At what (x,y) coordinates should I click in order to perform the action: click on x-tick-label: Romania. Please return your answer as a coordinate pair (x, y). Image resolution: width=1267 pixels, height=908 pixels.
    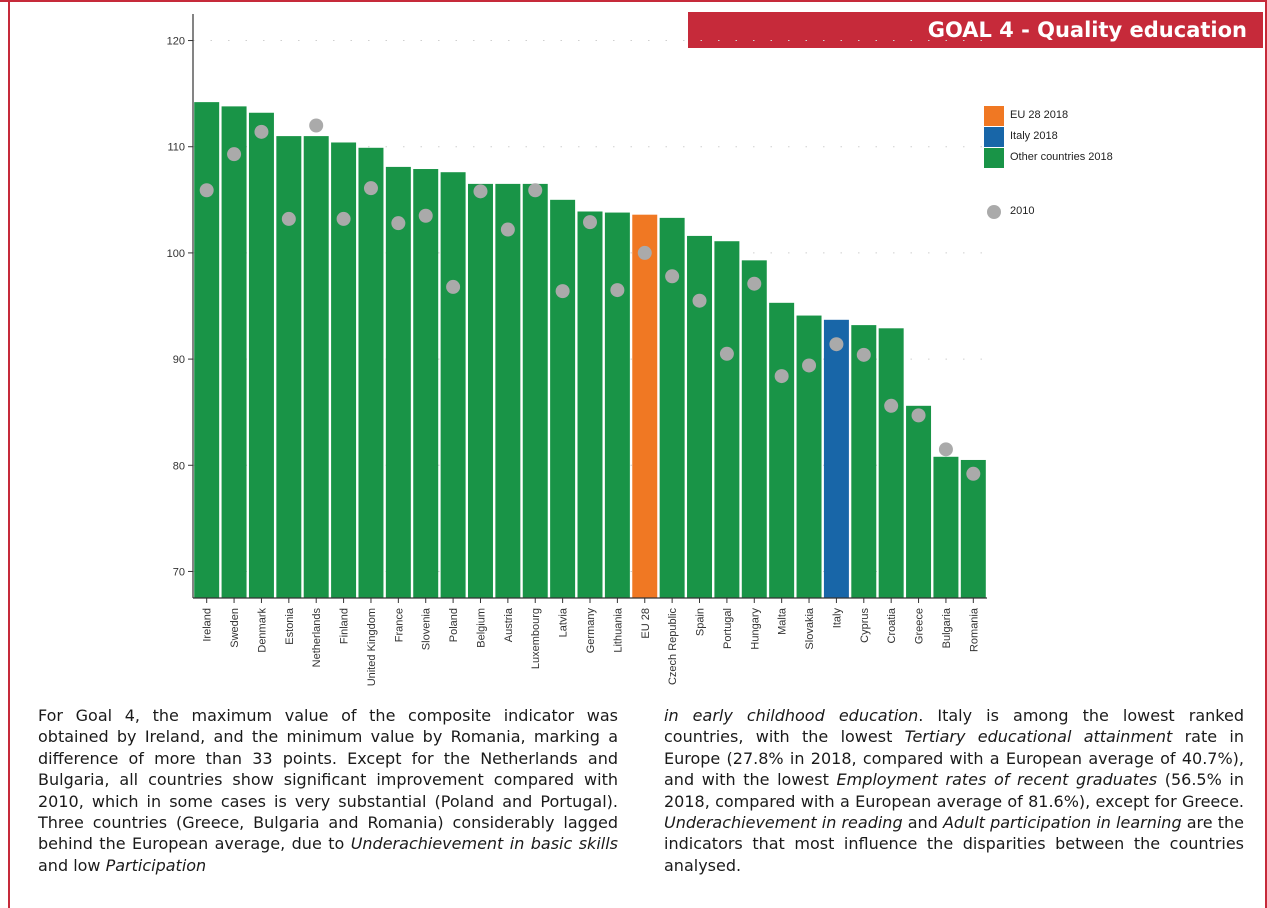
    Looking at the image, I should click on (974, 629).